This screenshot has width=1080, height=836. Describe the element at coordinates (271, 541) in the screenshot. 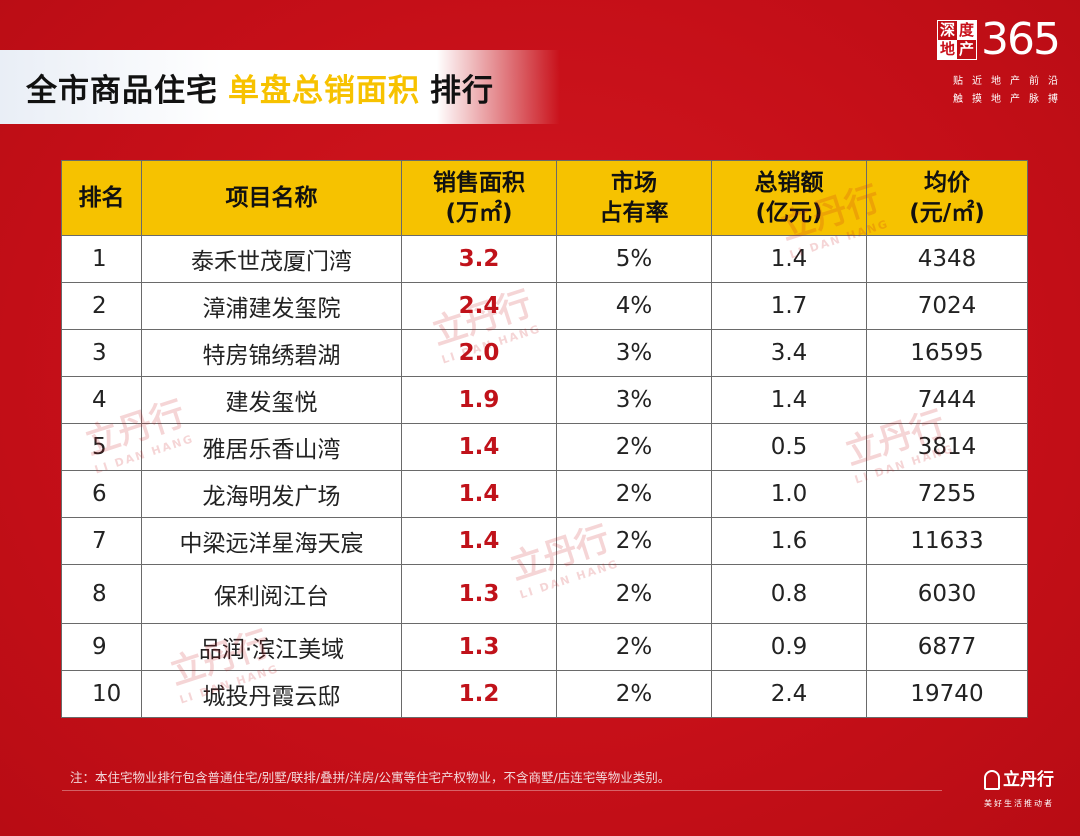

I see `project-name-cell: 中梁远洋星海天宸` at that location.